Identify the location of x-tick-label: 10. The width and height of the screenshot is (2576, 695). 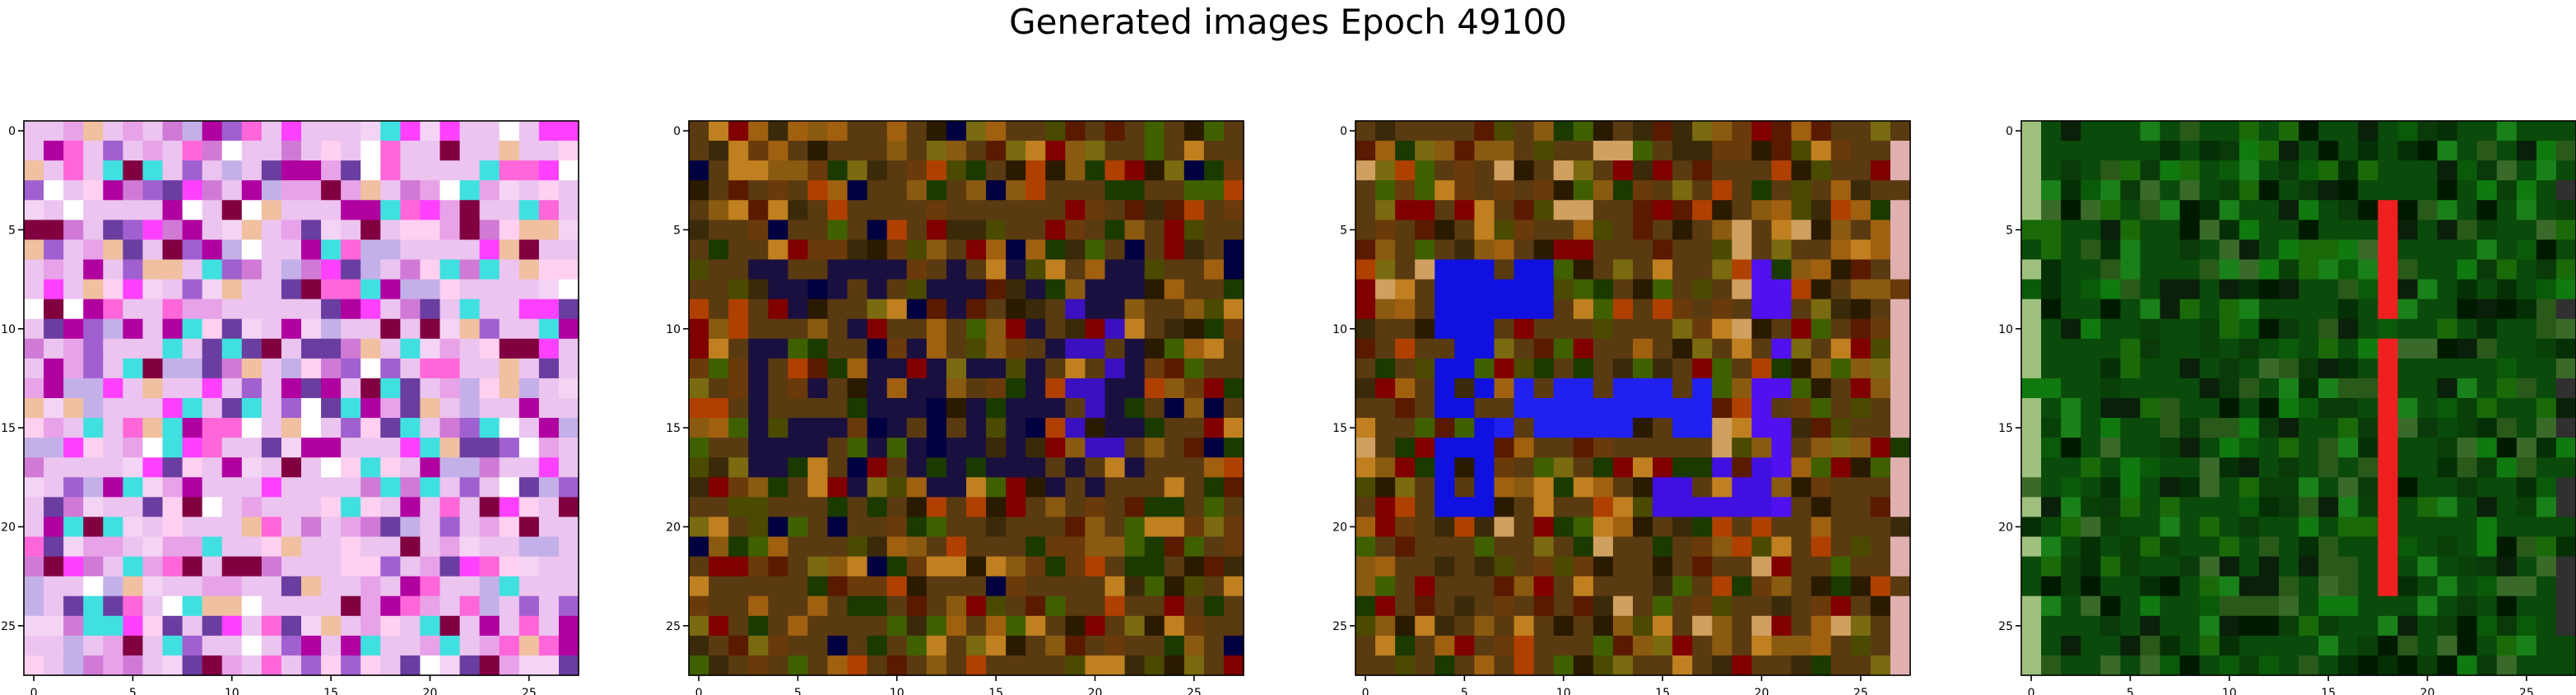
(897, 691).